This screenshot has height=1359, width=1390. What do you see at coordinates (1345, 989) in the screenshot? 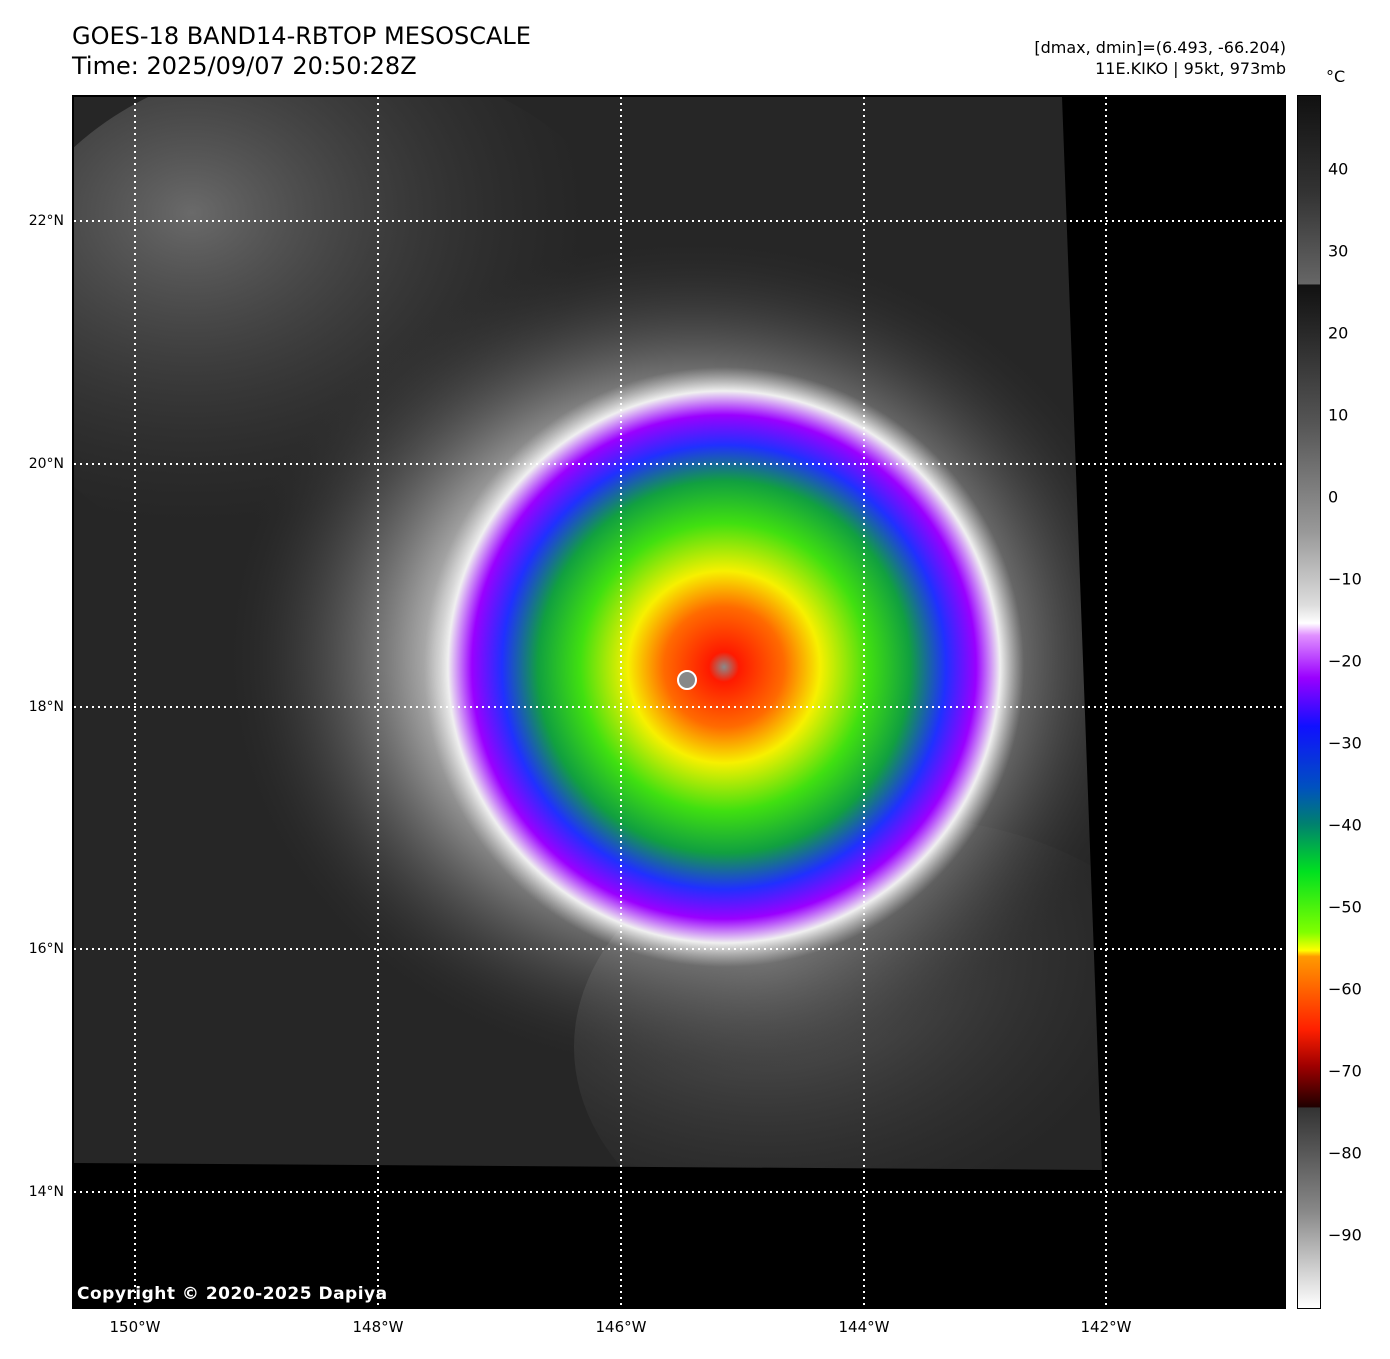
I see `colorbar-tick: −60` at bounding box center [1345, 989].